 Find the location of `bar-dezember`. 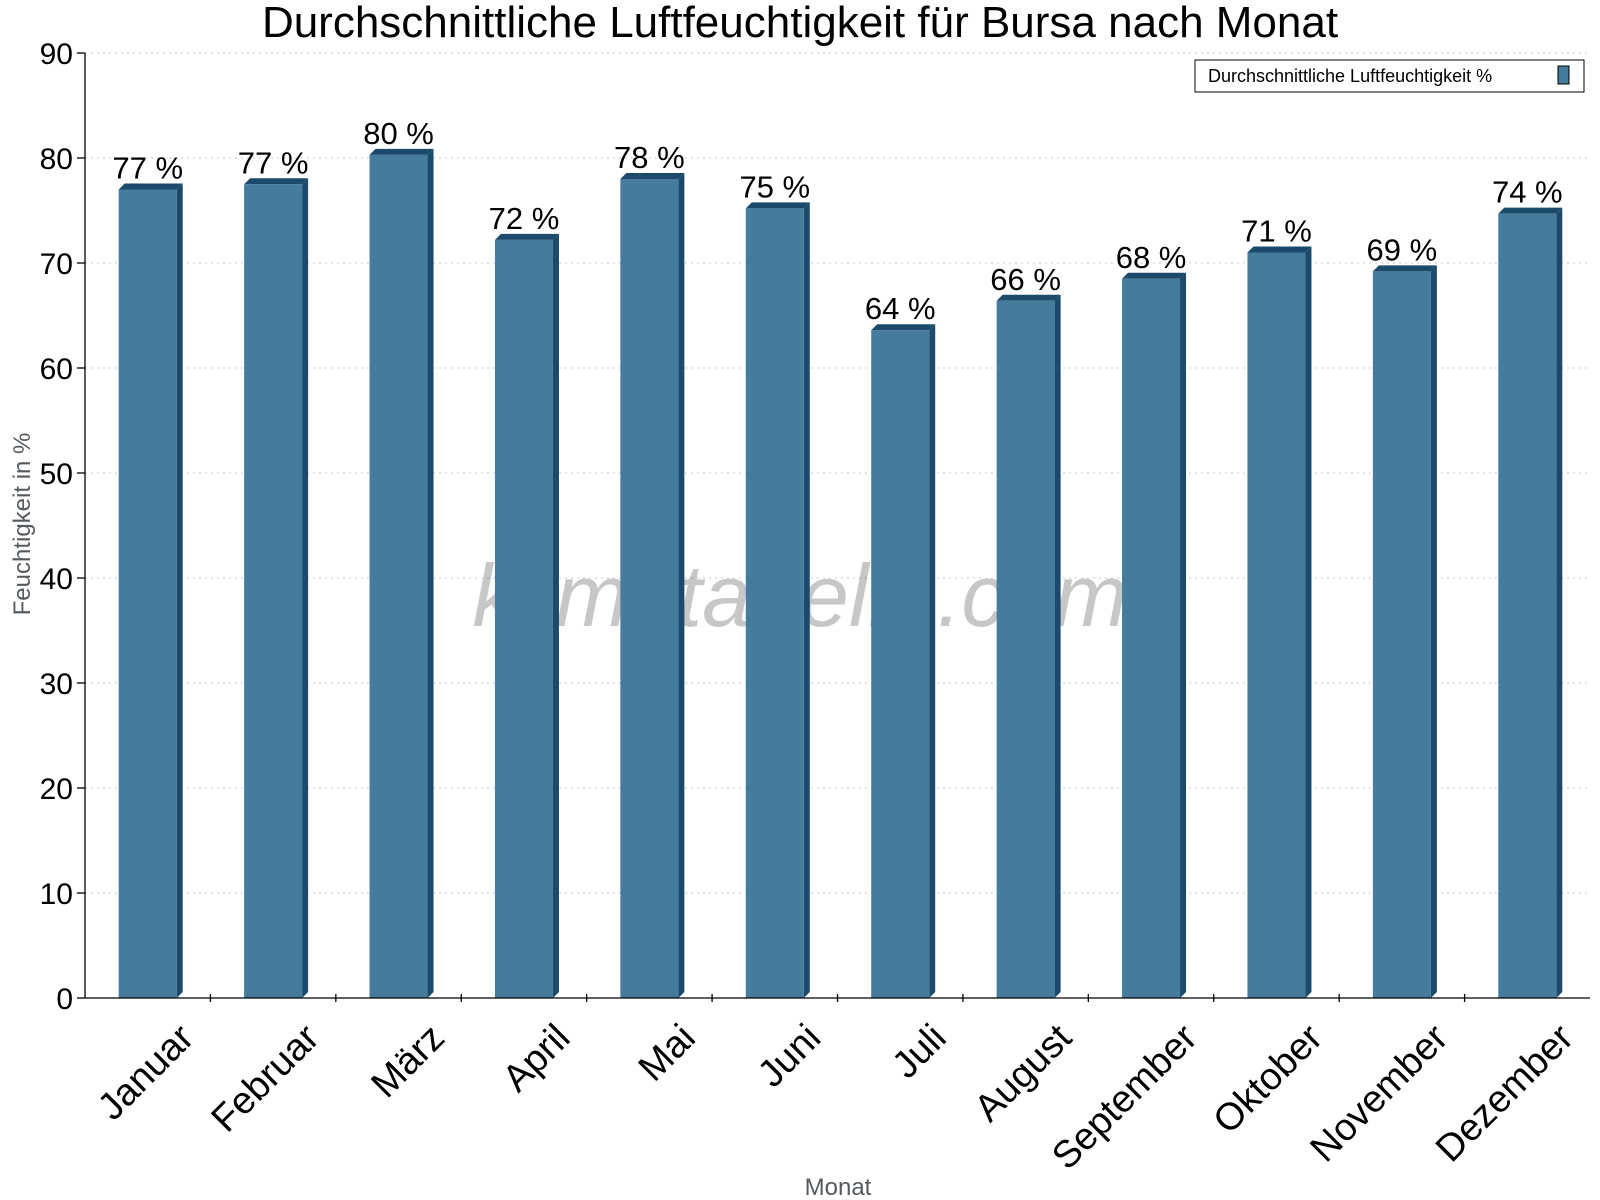

bar-dezember is located at coordinates (1530, 602).